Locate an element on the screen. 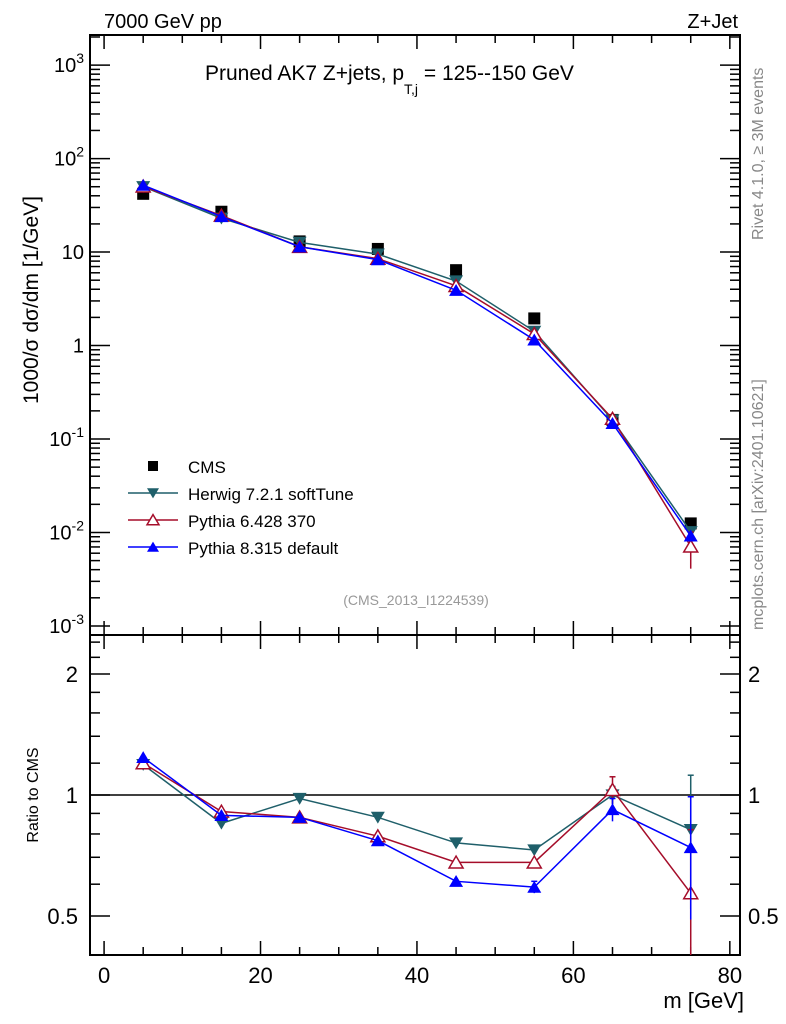  y-axis-label: 1000/σ dσ/dm [1/GeV] is located at coordinates (31, 300).